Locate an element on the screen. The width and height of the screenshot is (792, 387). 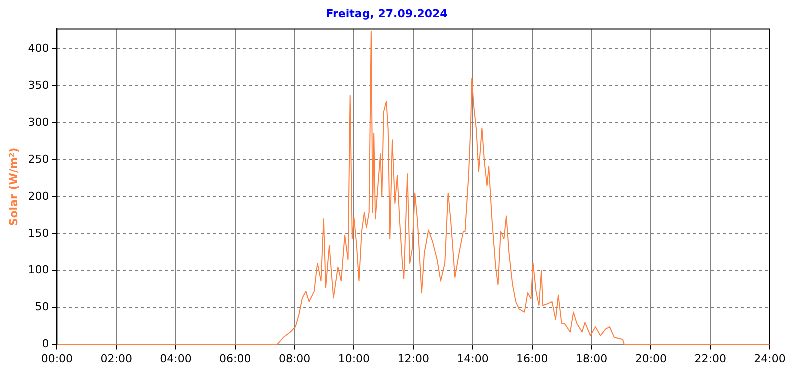
x-tick-label: 12:00 is located at coordinates (414, 359).